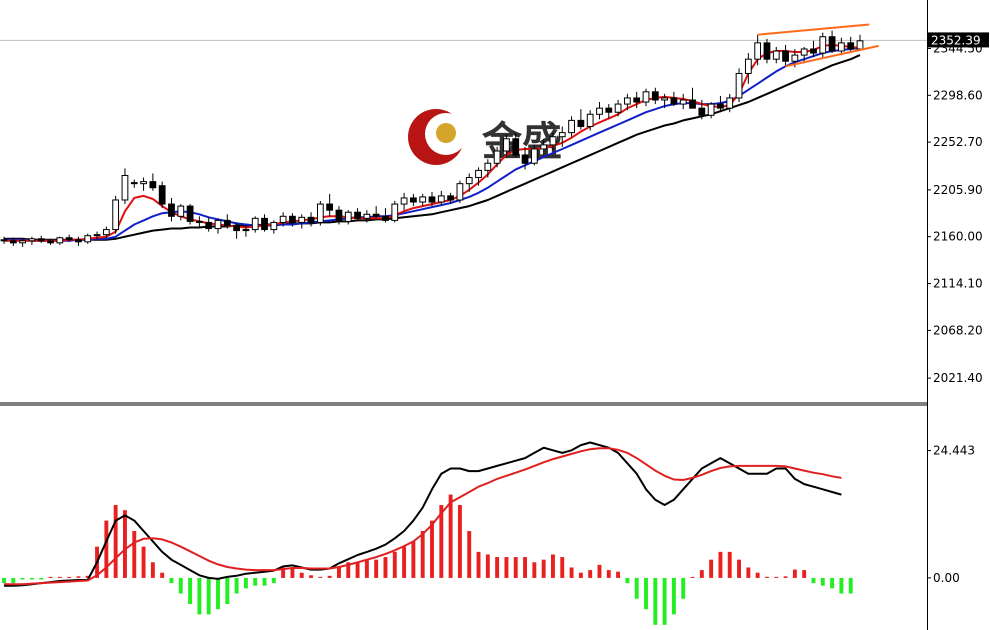 Image resolution: width=990 pixels, height=630 pixels. I want to click on price-tick-label: 2205.90, so click(958, 190).